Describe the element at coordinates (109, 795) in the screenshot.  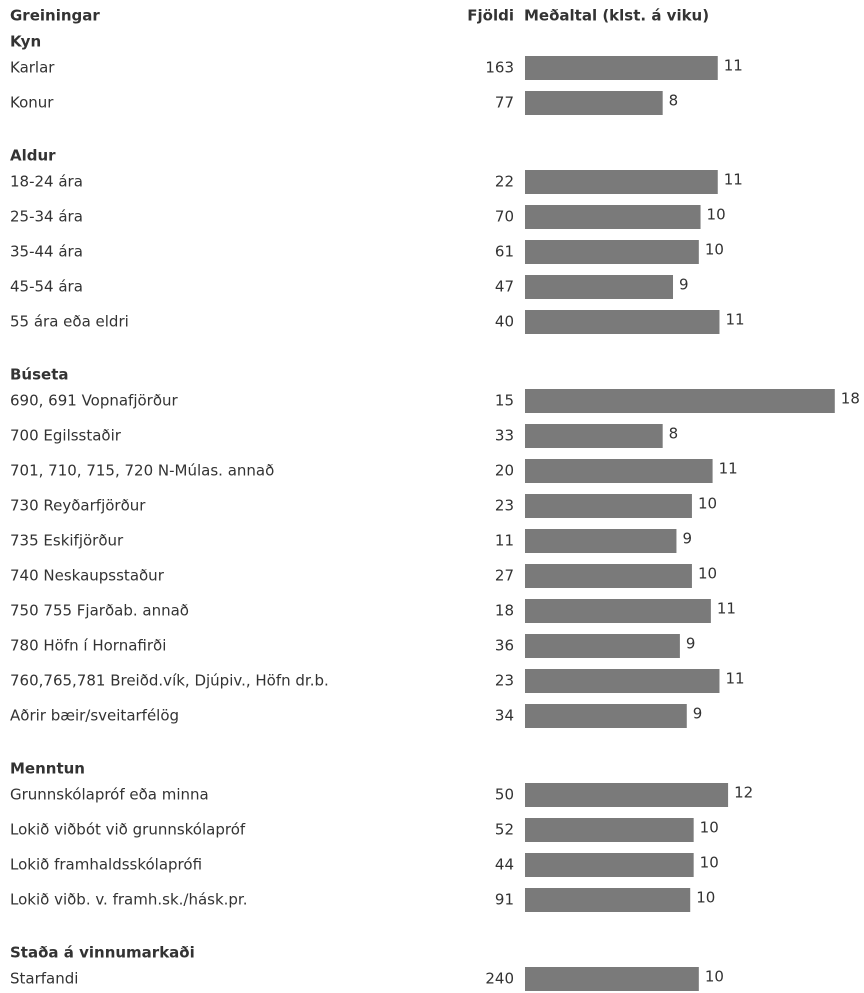
I see `row-label: Grunnskólapróf eða minna` at that location.